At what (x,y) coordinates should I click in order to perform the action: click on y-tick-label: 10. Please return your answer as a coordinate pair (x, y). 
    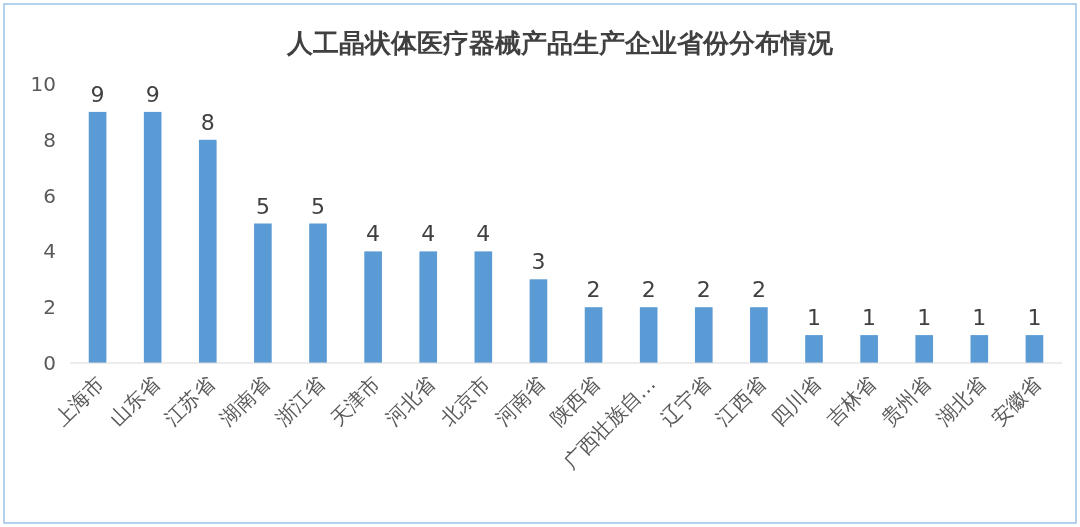
    Looking at the image, I should click on (43, 84).